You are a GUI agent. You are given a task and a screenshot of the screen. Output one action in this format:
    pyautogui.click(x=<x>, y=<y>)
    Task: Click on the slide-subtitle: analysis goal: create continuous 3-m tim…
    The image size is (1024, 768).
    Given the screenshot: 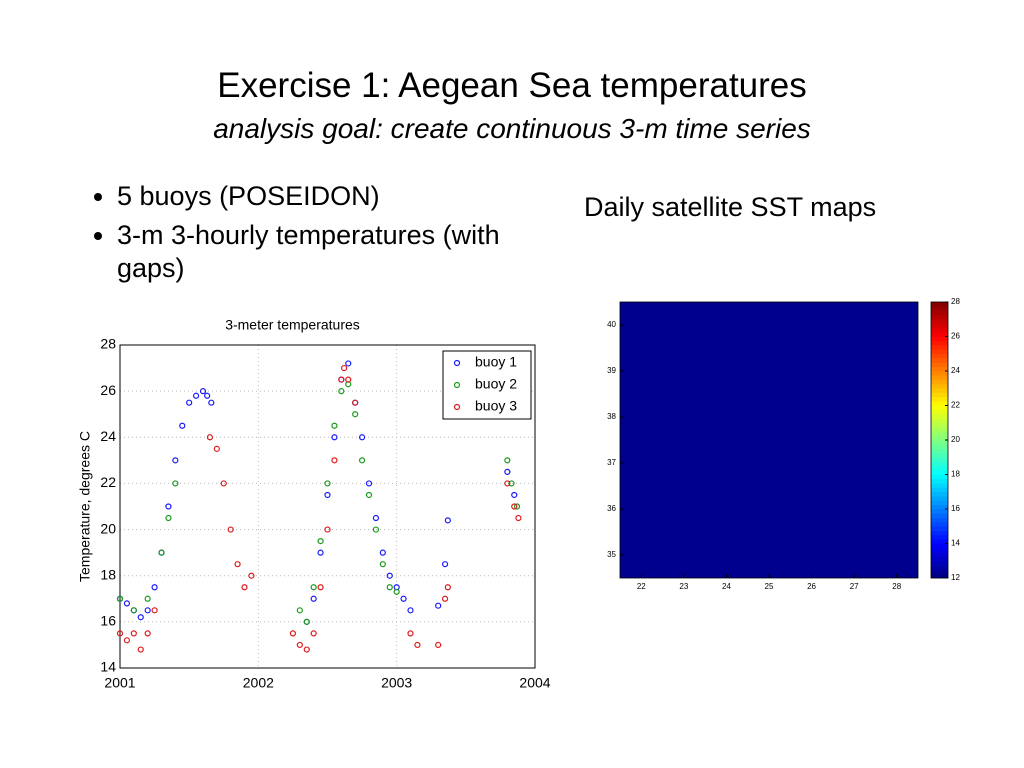 What is the action you would take?
    pyautogui.click(x=512, y=128)
    